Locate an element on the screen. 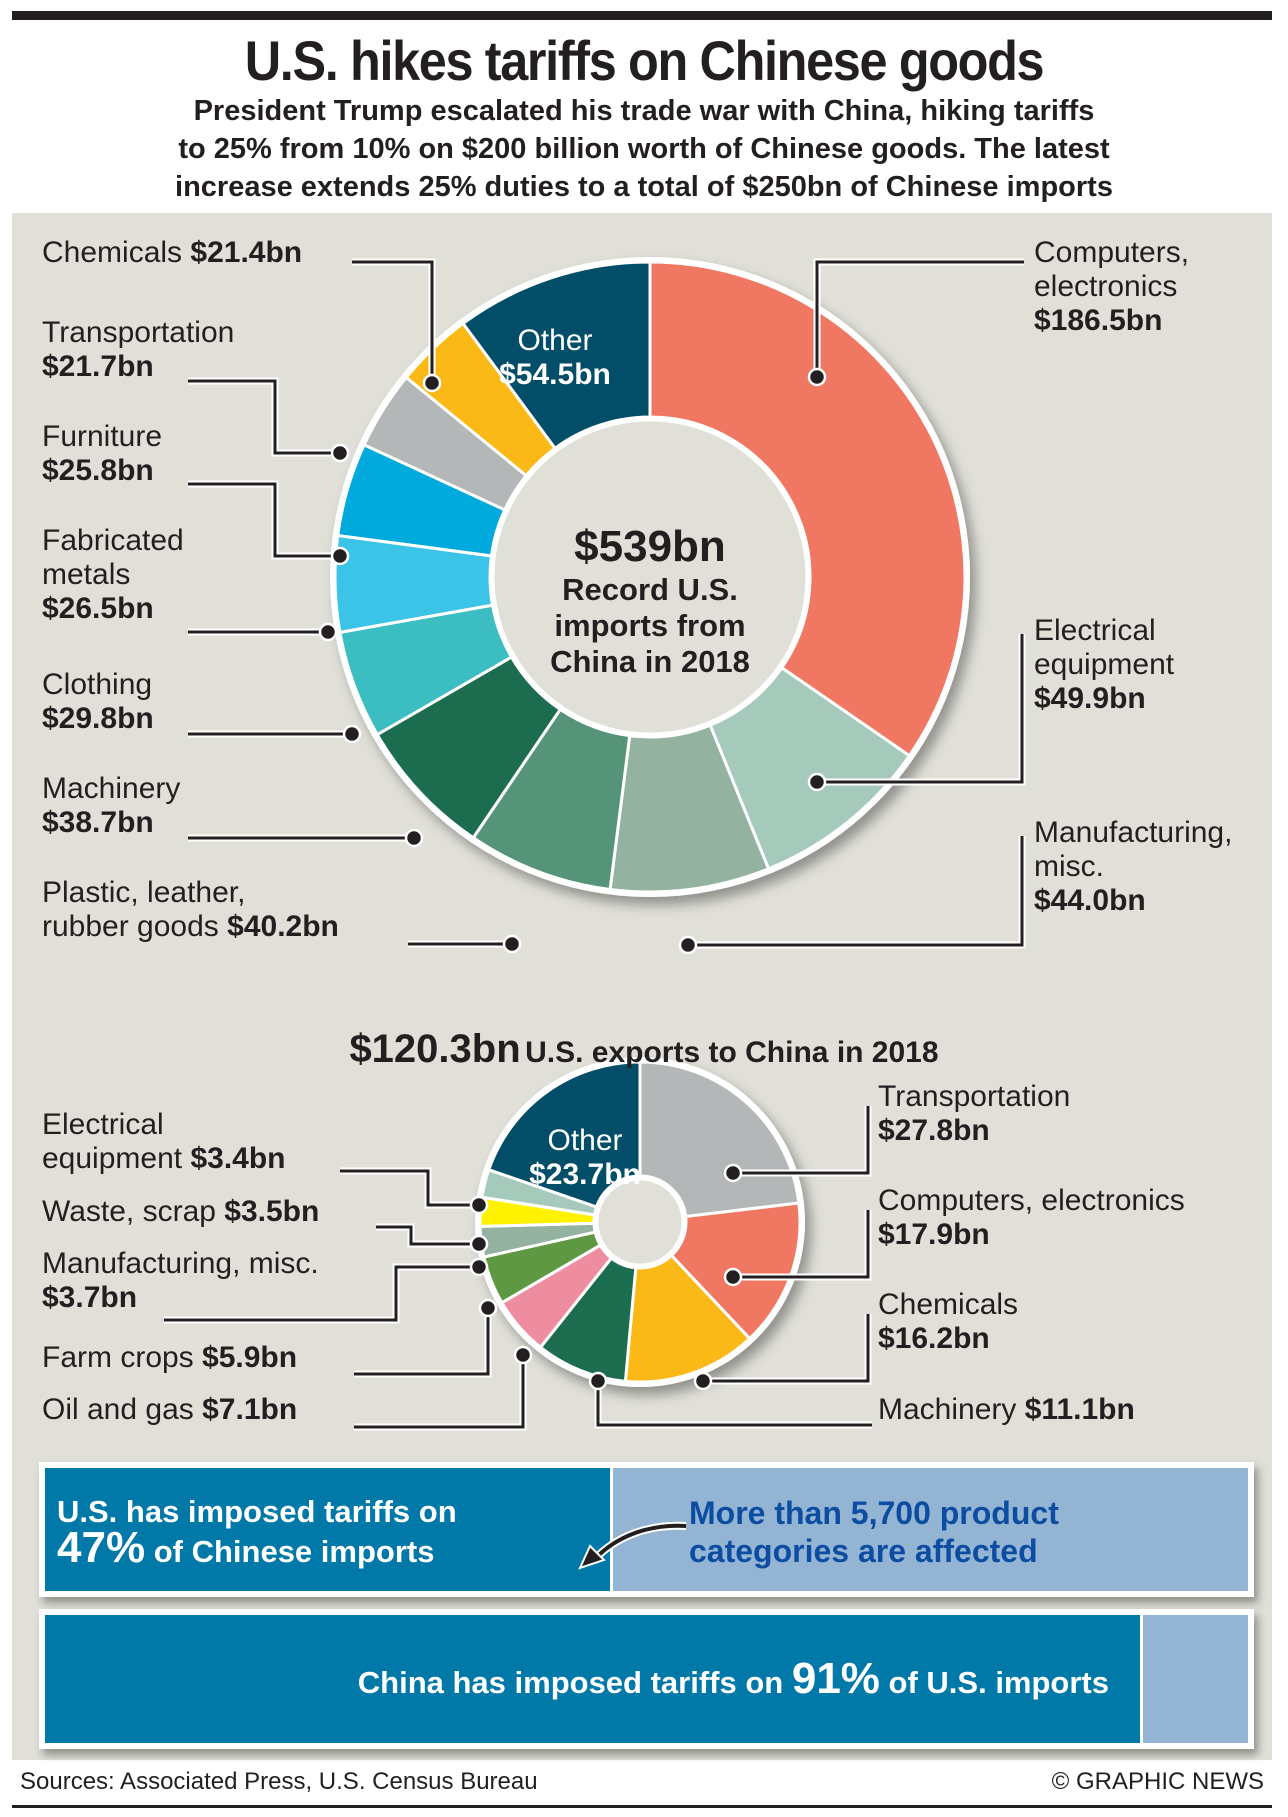  label-value: $7.1bn is located at coordinates (250, 1409).